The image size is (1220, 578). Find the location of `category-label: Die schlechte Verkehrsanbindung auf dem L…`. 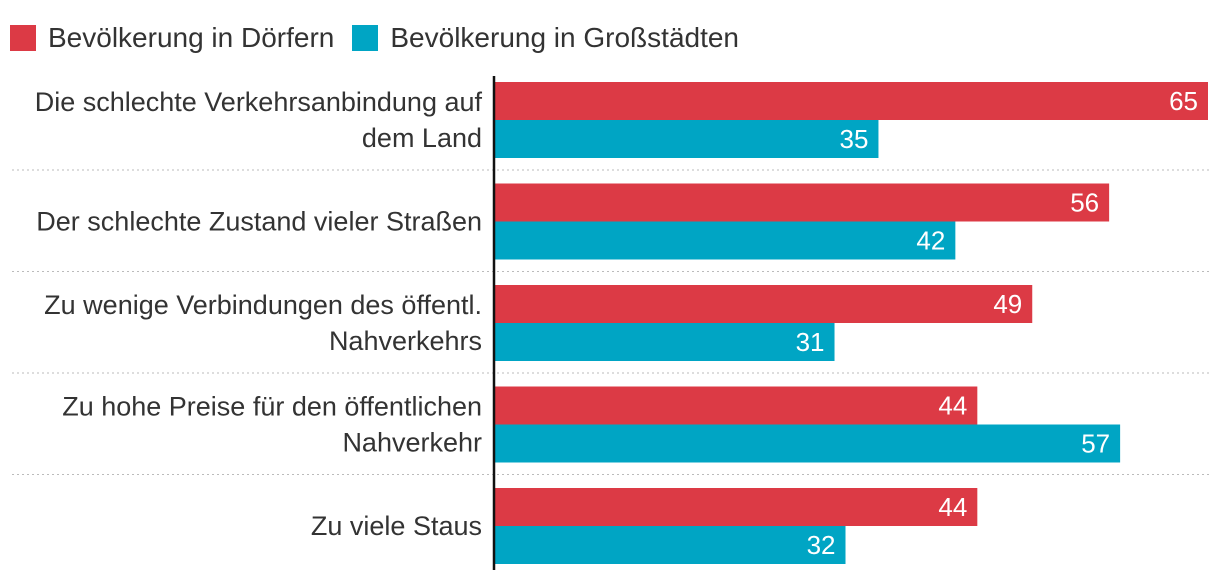

category-label: Die schlechte Verkehrsanbindung auf dem L… is located at coordinates (259, 120).